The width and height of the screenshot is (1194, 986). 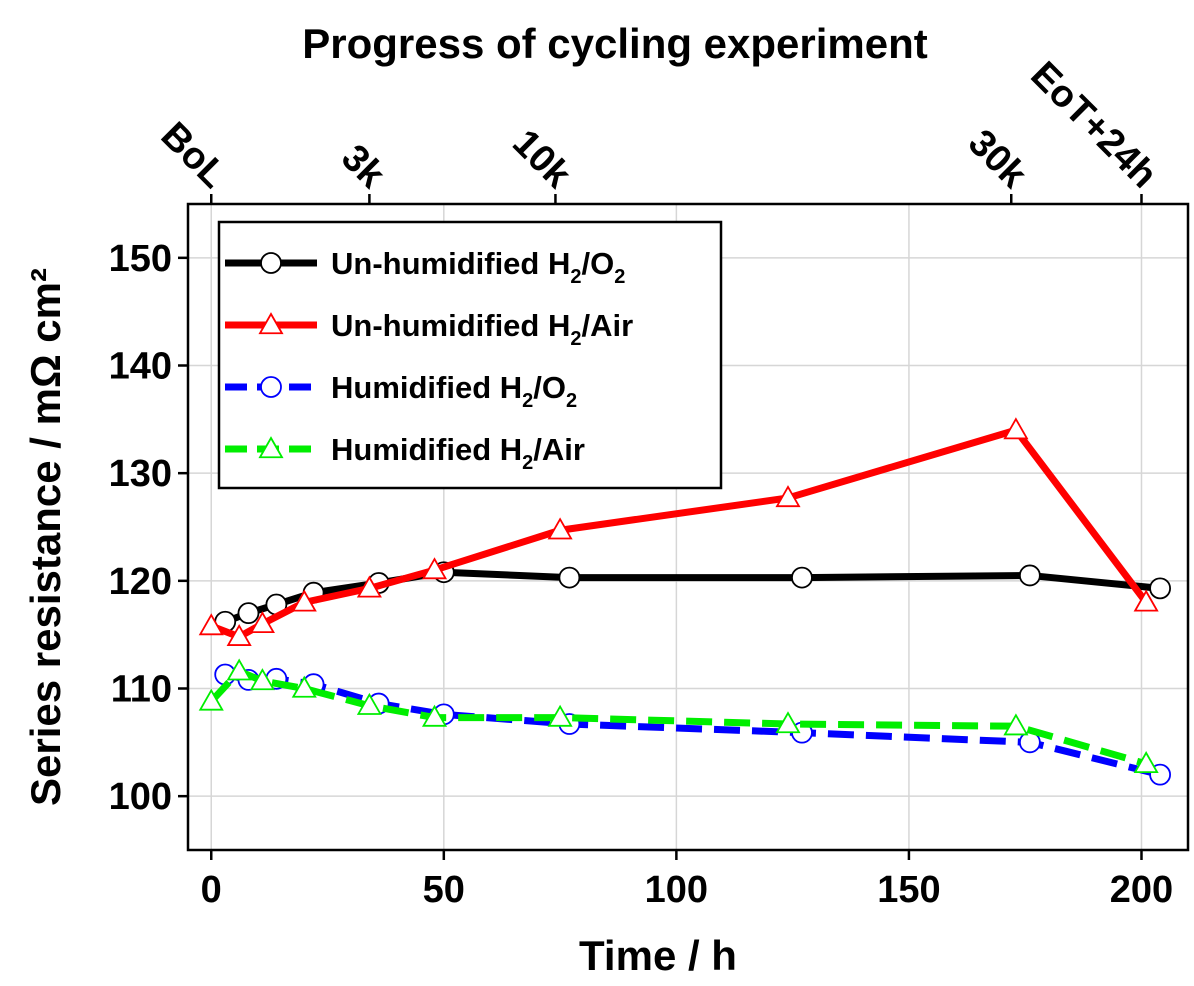 What do you see at coordinates (141, 690) in the screenshot?
I see `y-tick-label: 110` at bounding box center [141, 690].